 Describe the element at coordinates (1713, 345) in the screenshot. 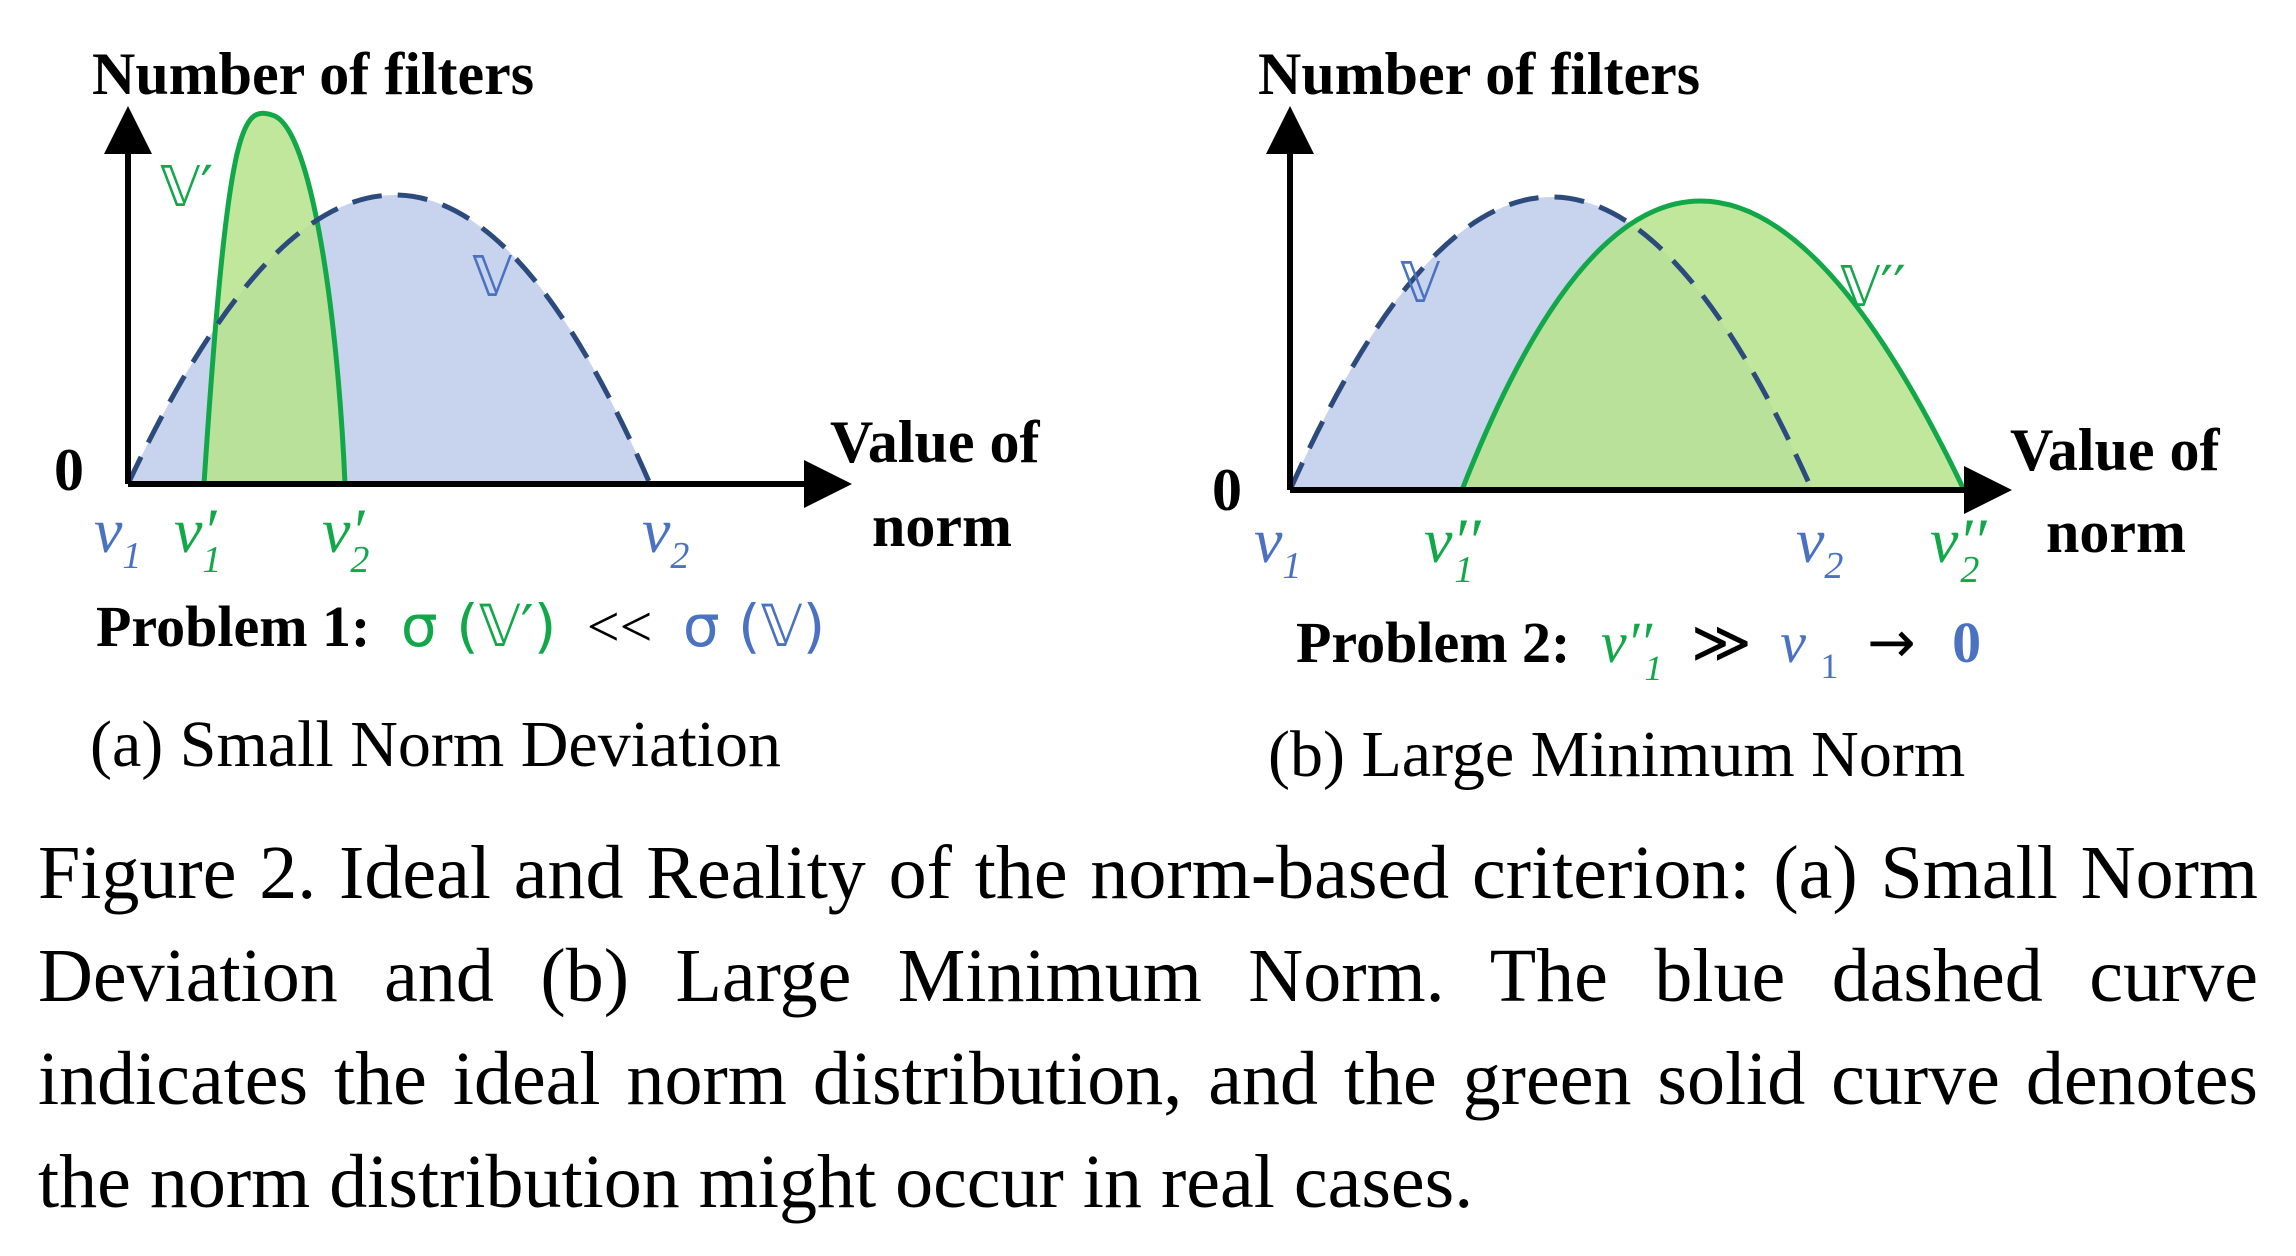

I see `real-distribution-curve-b` at that location.